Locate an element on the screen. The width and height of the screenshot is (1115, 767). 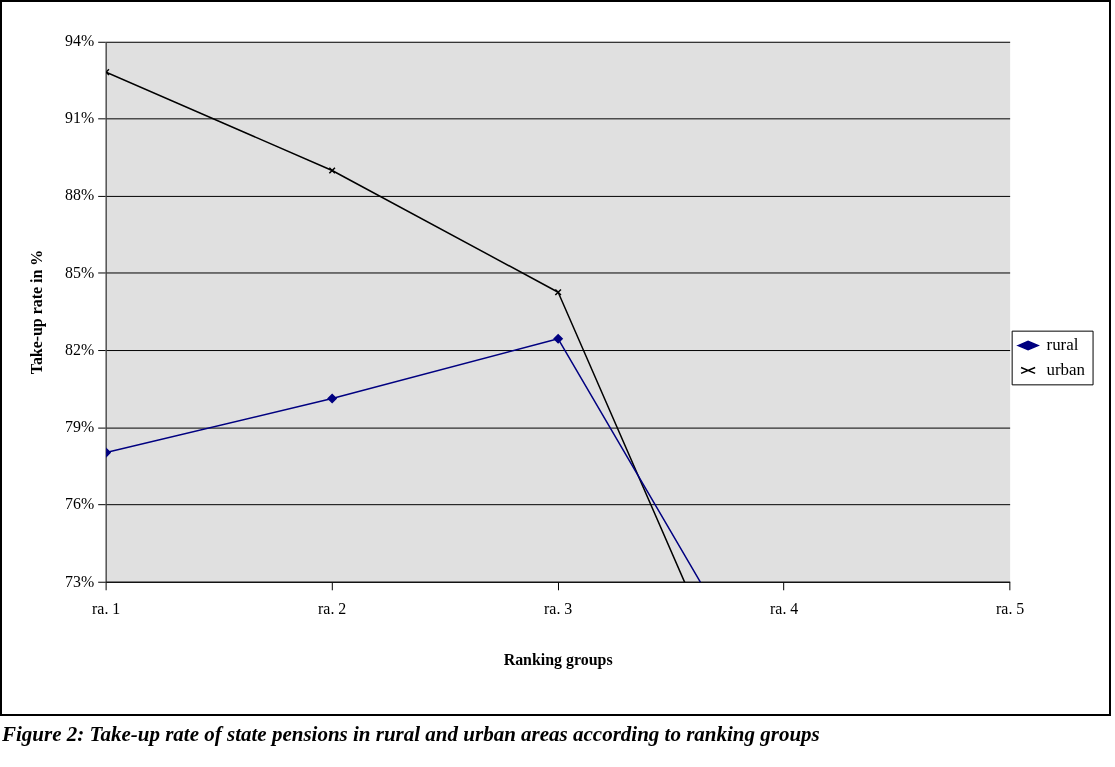
x-tick-label: ra. 4 is located at coordinates (784, 608).